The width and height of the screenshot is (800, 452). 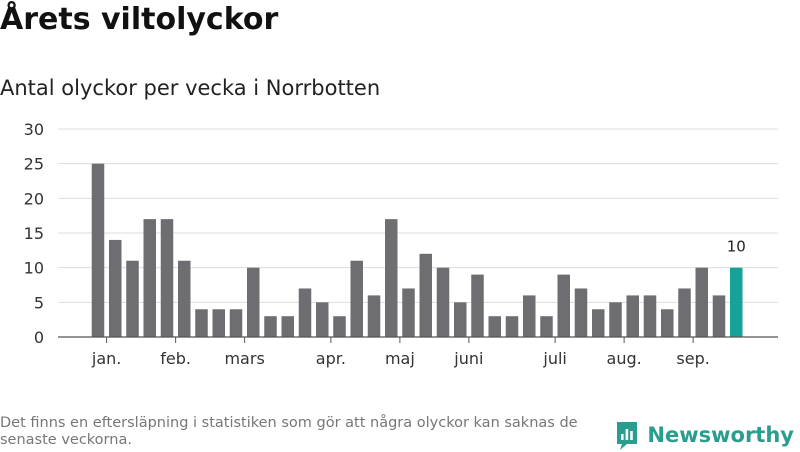 I want to click on y-axis-ticks: 0 5 10 15 20 25 30, so click(x=34, y=233).